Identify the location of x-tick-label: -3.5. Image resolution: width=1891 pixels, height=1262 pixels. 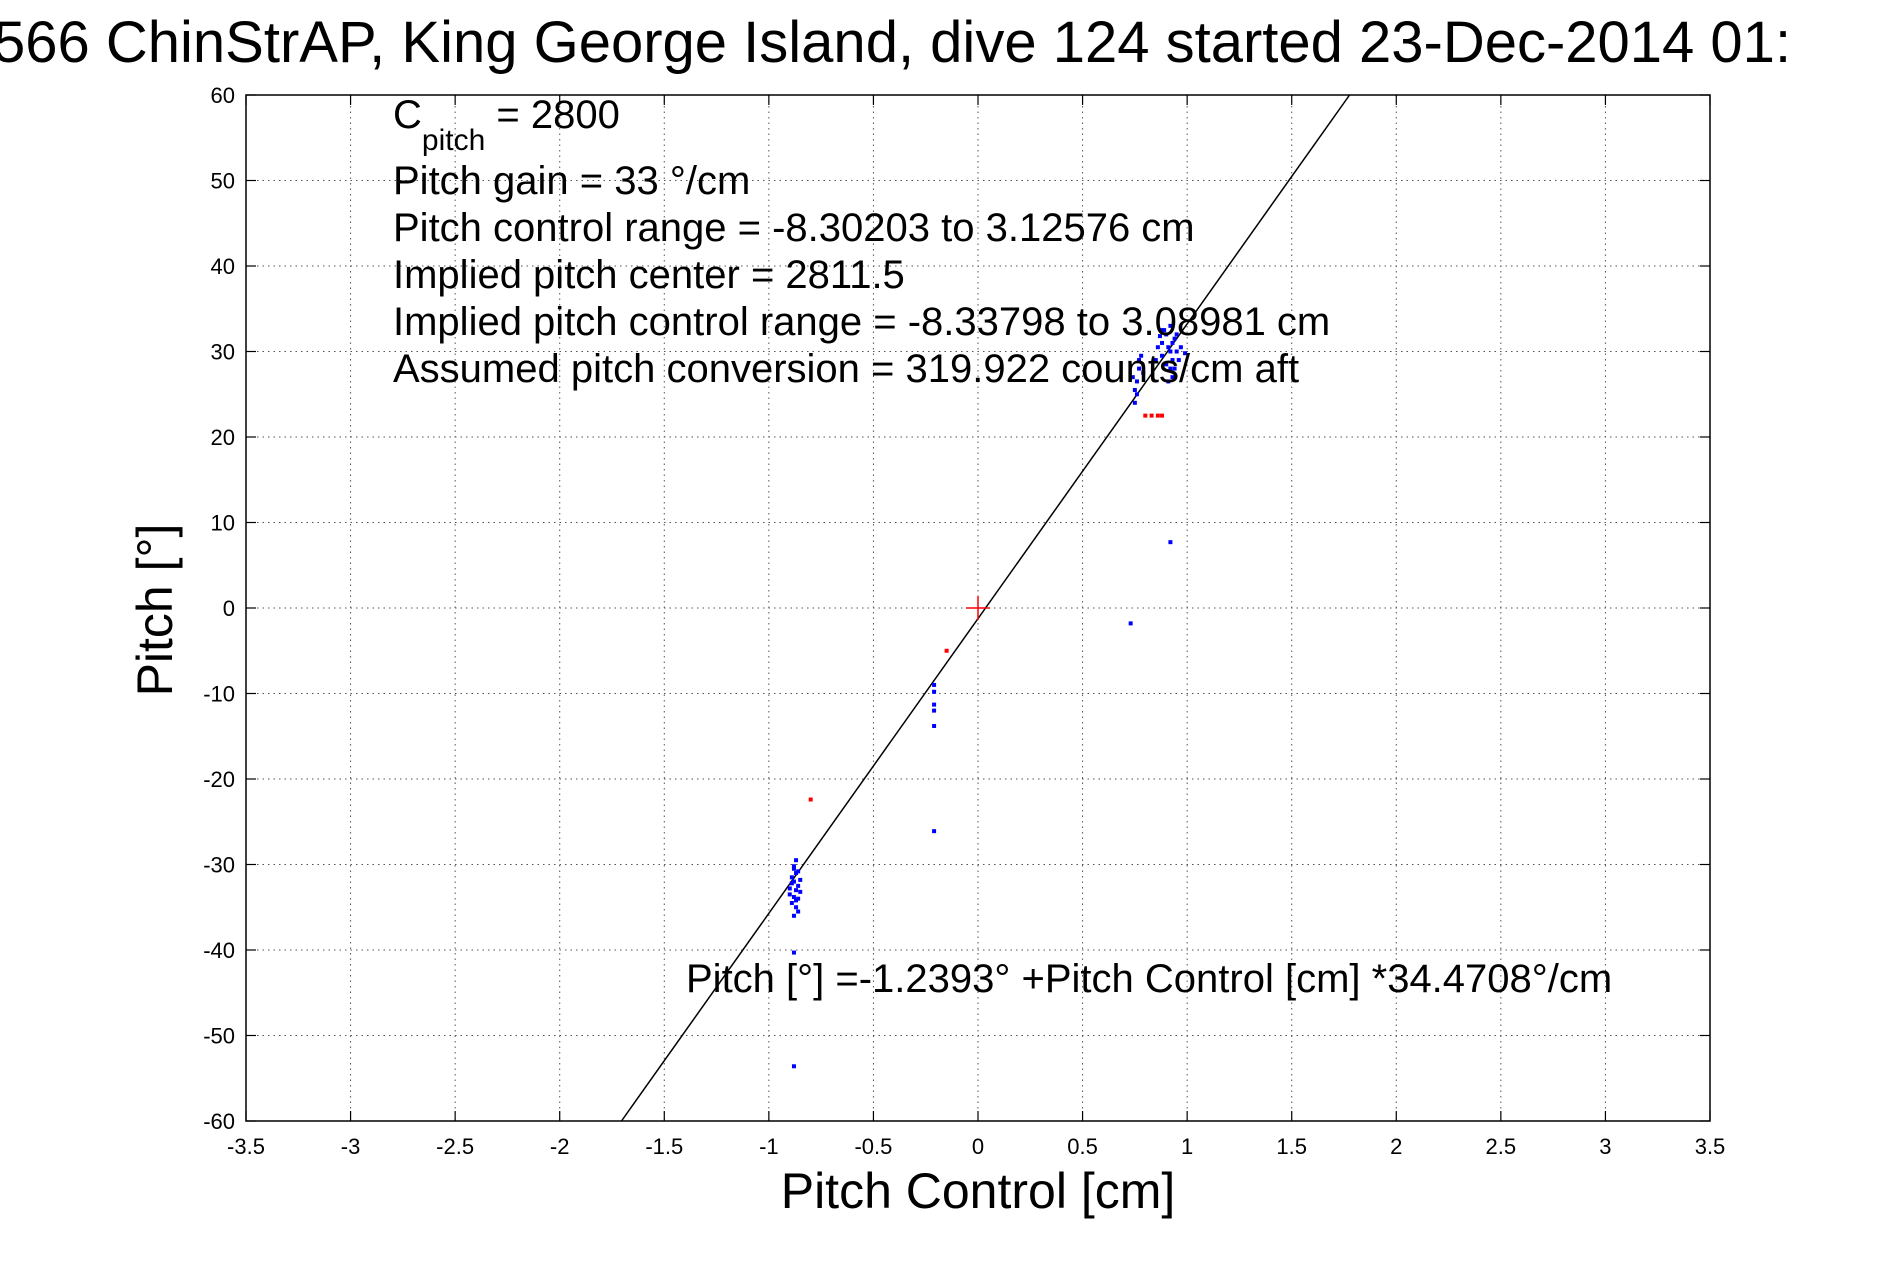
(246, 1146).